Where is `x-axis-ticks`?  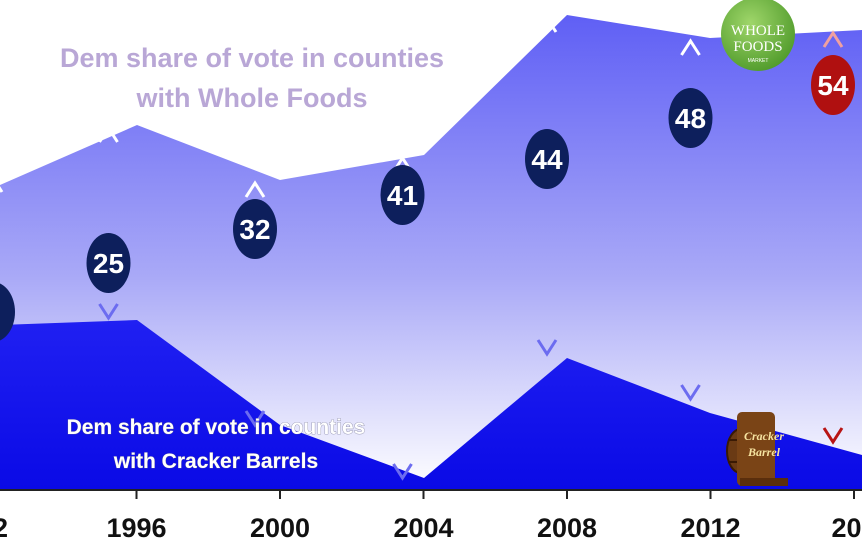
x-axis-ticks is located at coordinates (495, 494).